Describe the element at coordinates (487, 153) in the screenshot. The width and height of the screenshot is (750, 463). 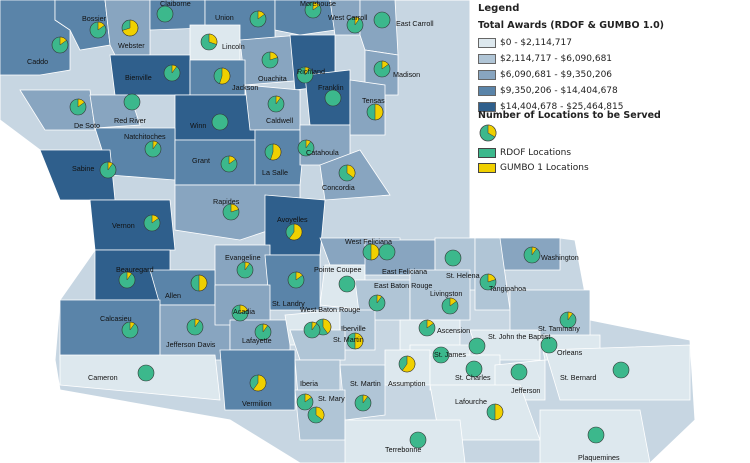
I see `rdof-swatch` at that location.